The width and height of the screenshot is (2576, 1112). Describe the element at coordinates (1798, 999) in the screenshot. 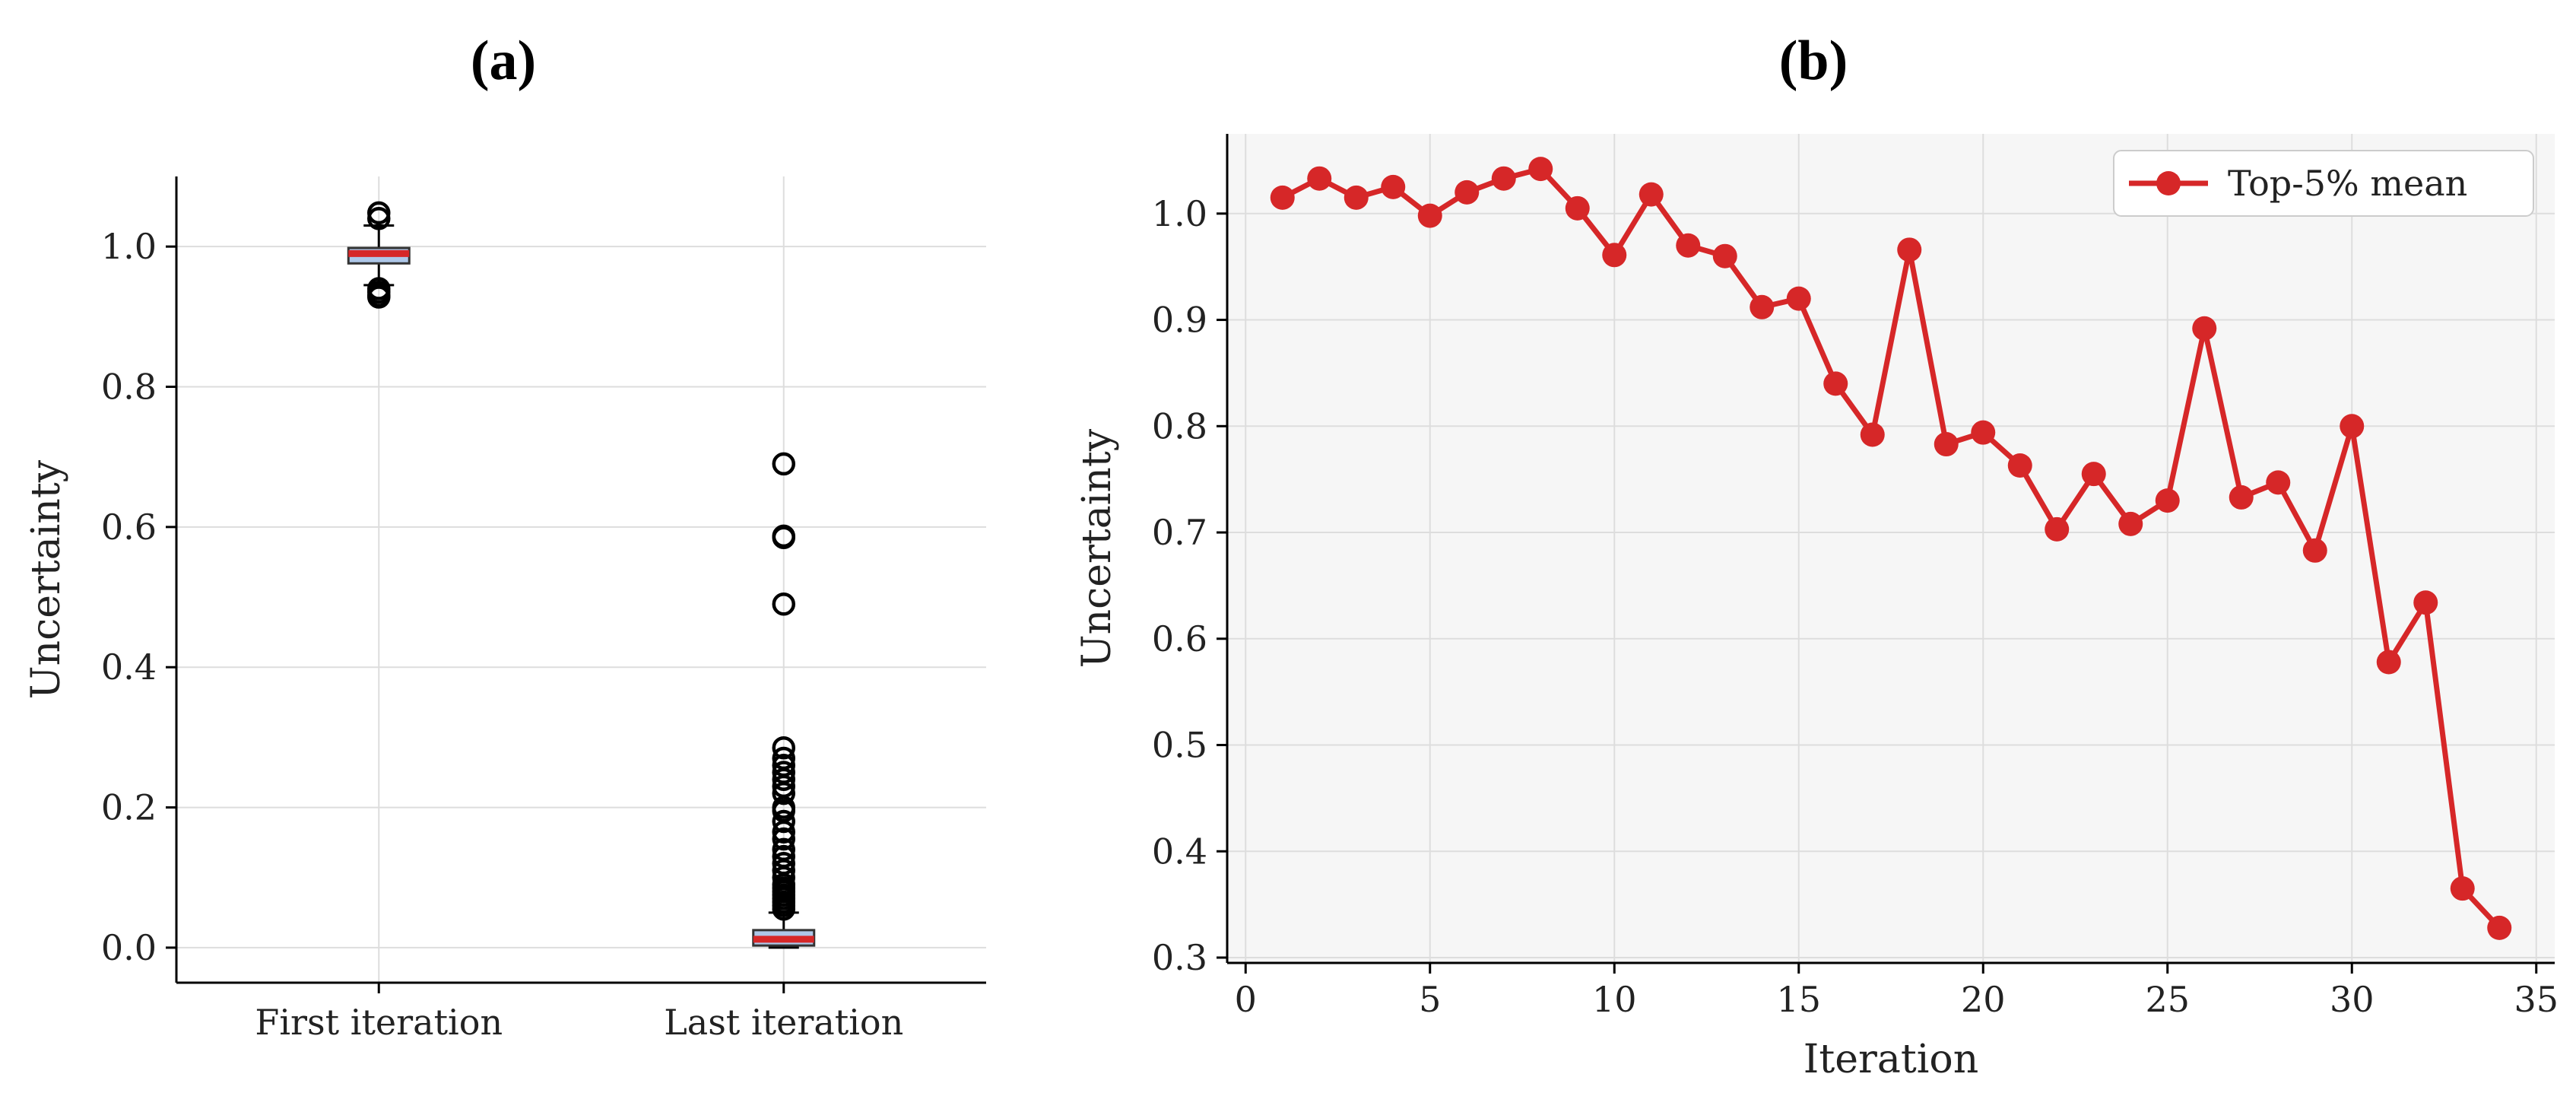

I see `x-tick-label: 15` at that location.